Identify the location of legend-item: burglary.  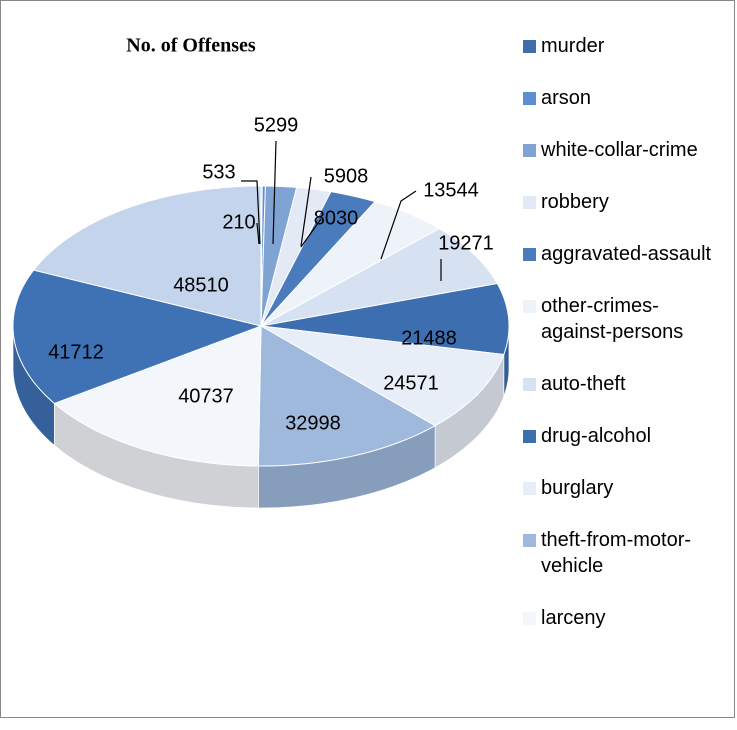
(623, 488).